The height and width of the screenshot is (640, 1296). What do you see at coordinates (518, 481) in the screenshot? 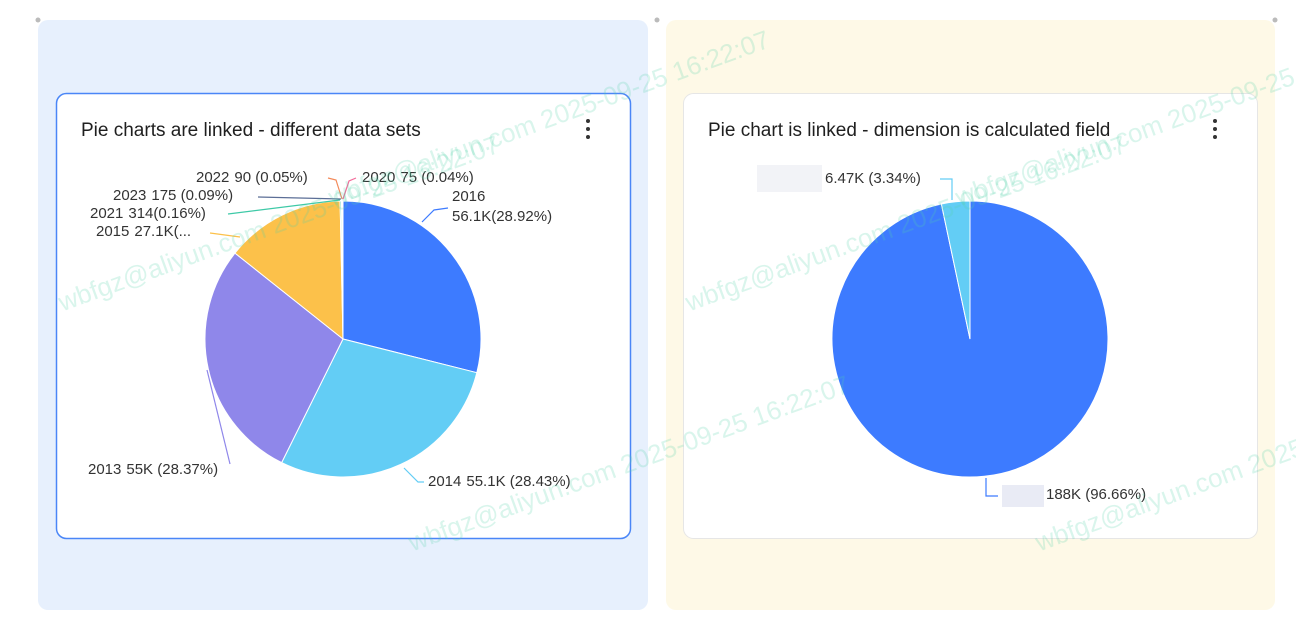
I see `slice-value-label: 55.1K (28.43%)` at bounding box center [518, 481].